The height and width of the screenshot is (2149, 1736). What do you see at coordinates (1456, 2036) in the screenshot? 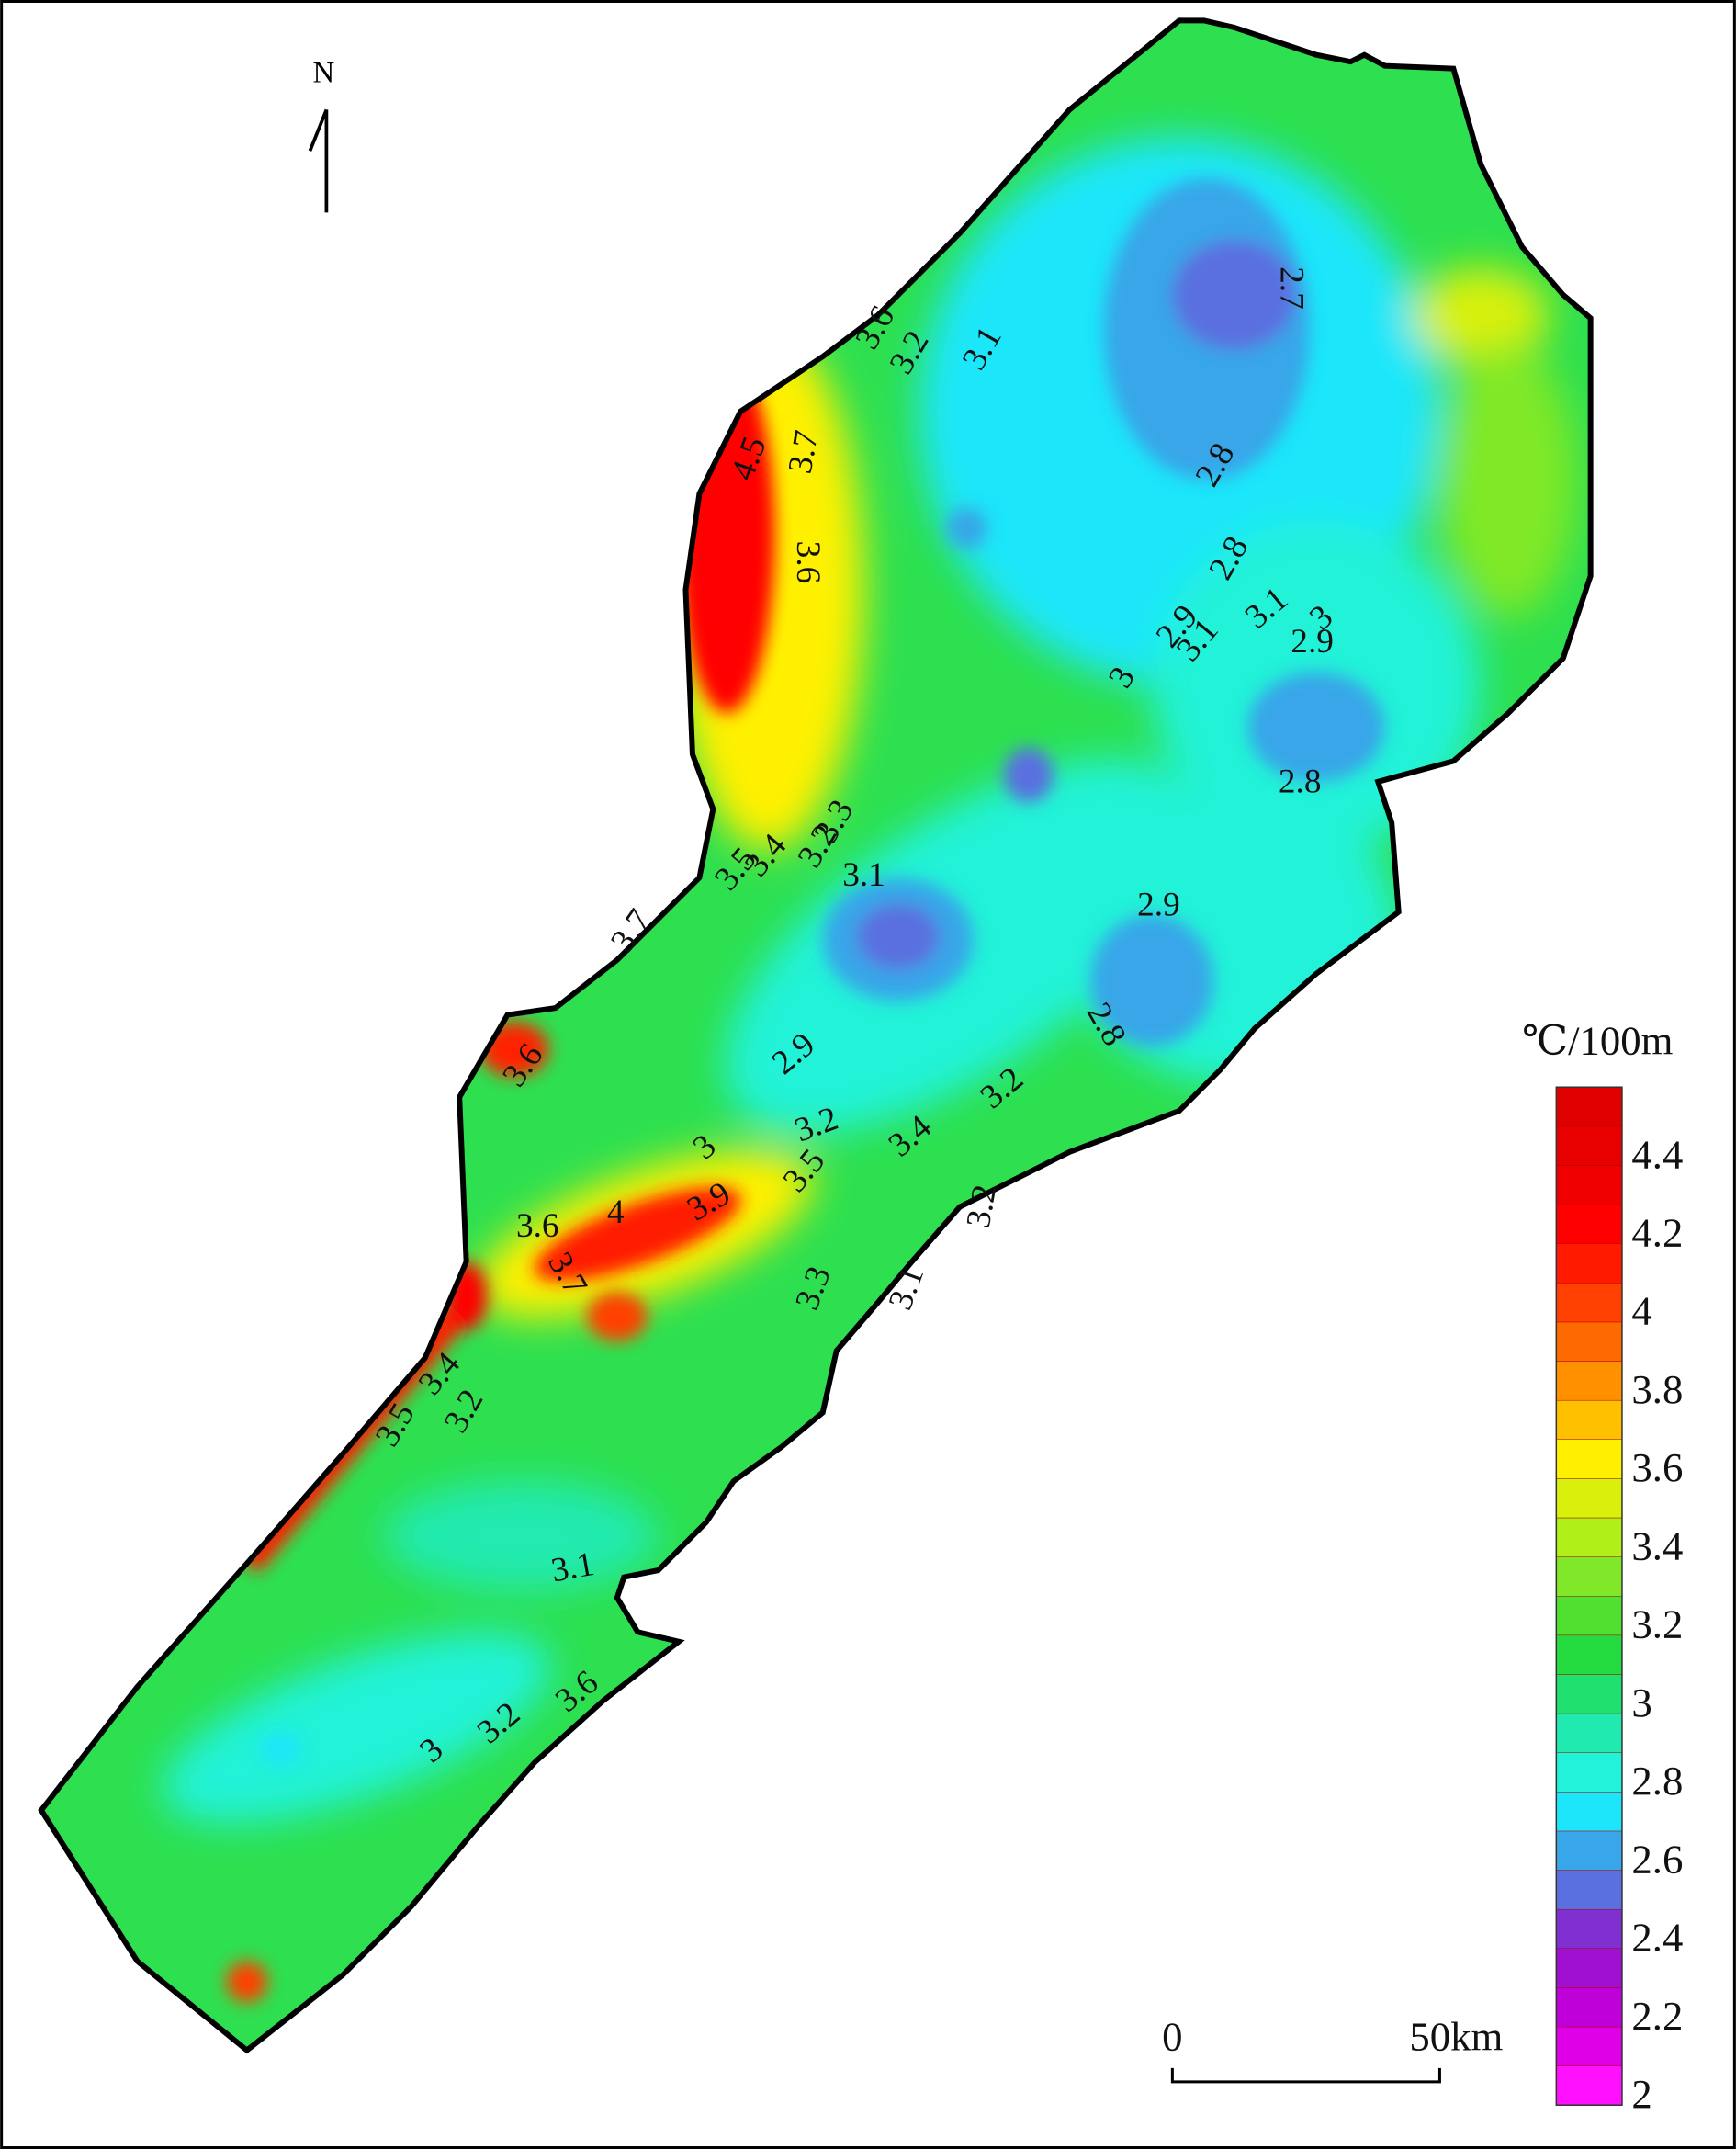
I see `scale-end: 50km` at bounding box center [1456, 2036].